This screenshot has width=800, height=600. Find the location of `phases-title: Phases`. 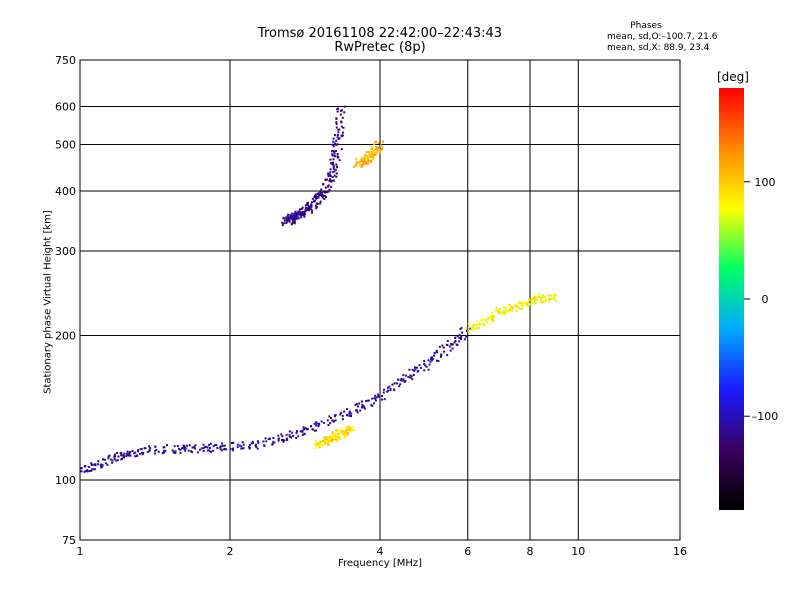

phases-title: Phases is located at coordinates (646, 26).